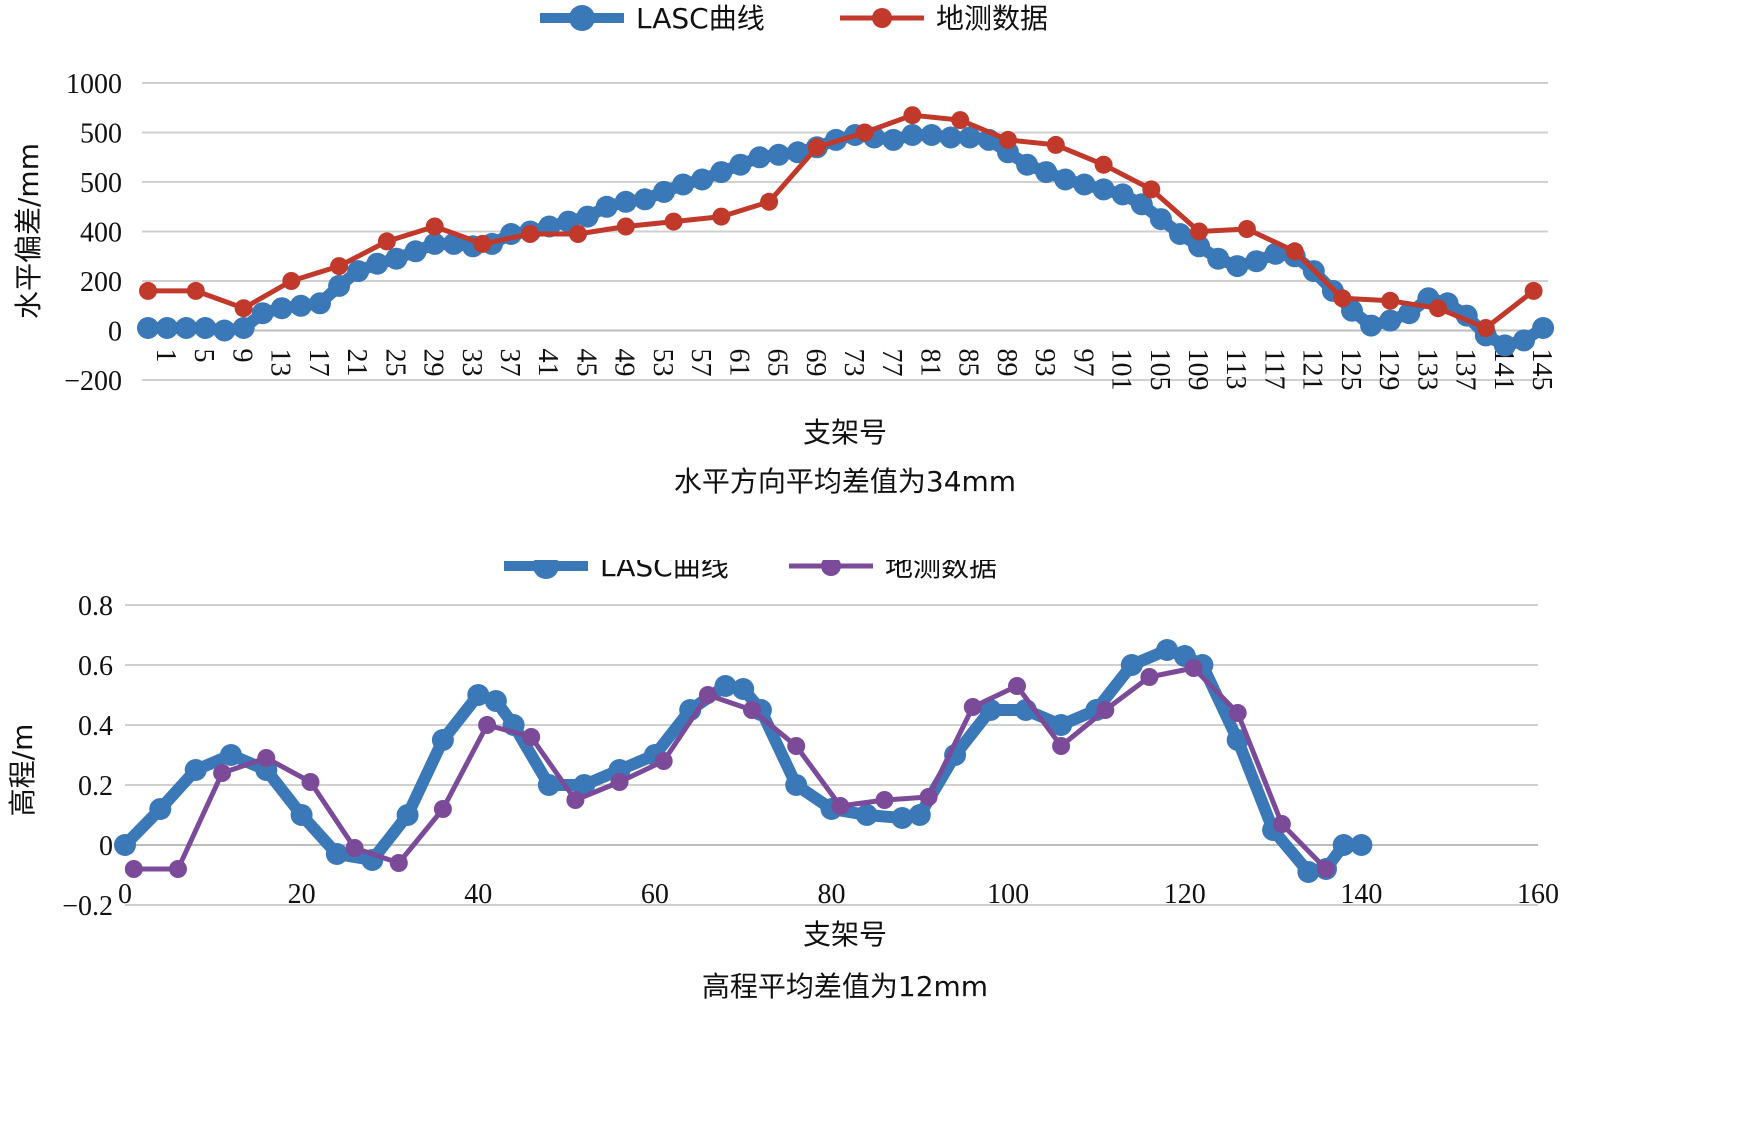  Describe the element at coordinates (1082, 363) in the screenshot. I see `x-tick-label: 97` at that location.